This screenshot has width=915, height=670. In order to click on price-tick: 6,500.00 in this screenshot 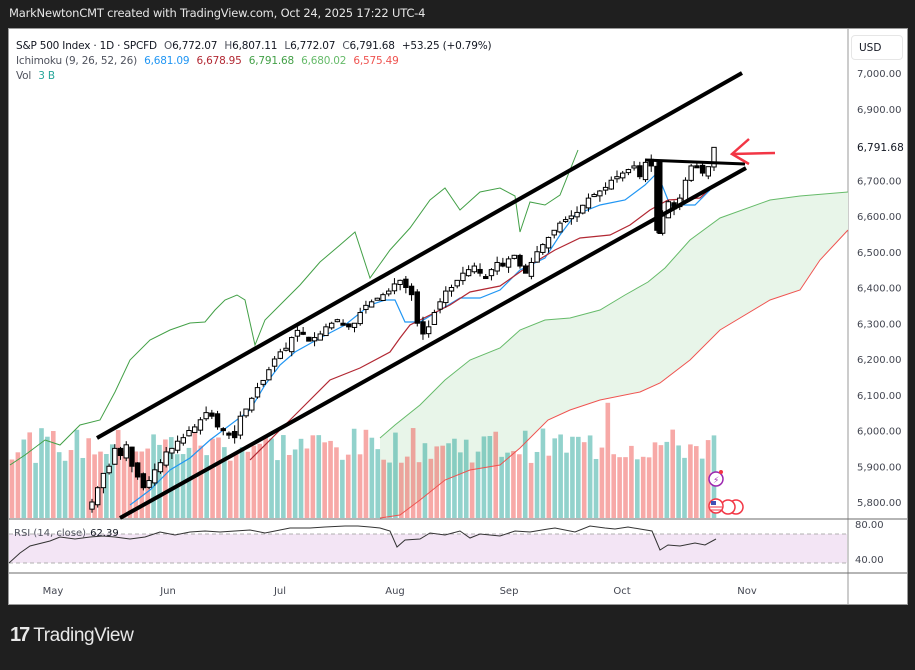, I will do `click(879, 253)`.